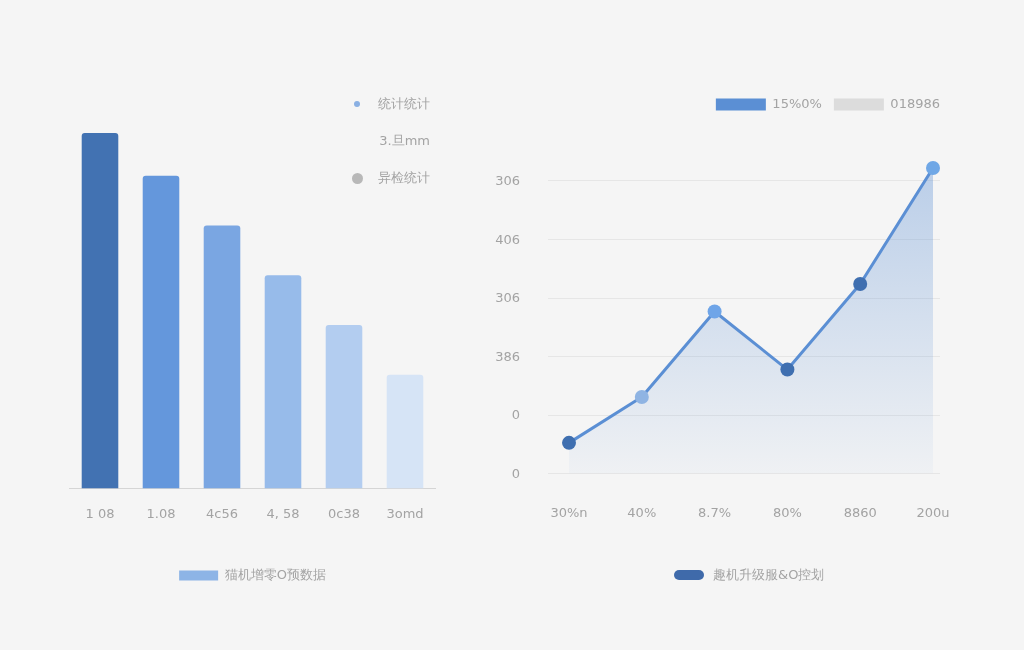 This screenshot has width=1024, height=650. I want to click on text: 386, so click(507, 356).